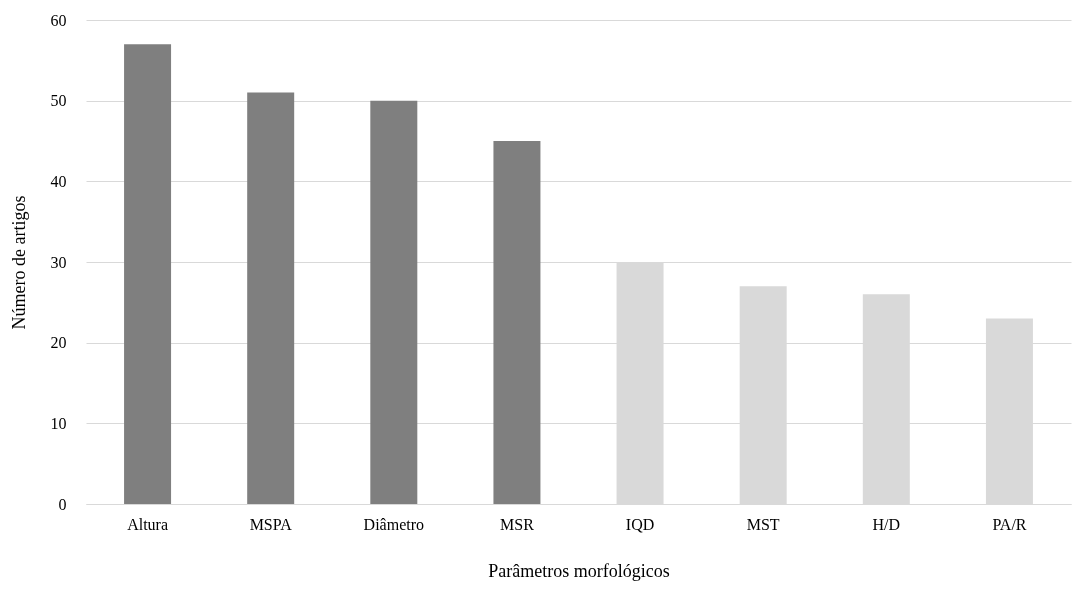 The image size is (1091, 592). What do you see at coordinates (58, 20) in the screenshot?
I see `y-tick-label: 60` at bounding box center [58, 20].